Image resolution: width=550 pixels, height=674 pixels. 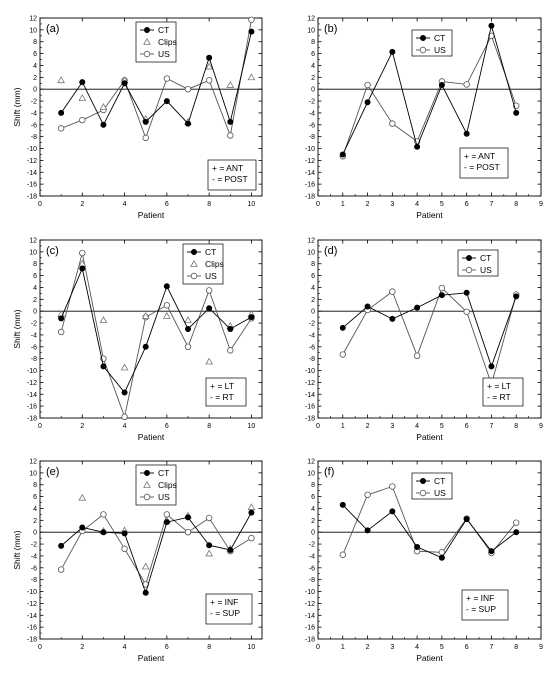 I want to click on note-line: - = POST, so click(x=230, y=179).